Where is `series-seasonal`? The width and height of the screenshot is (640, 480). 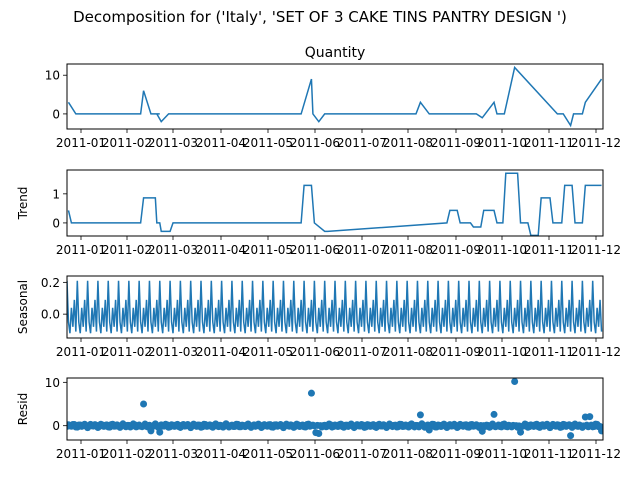 series-seasonal is located at coordinates (335, 307).